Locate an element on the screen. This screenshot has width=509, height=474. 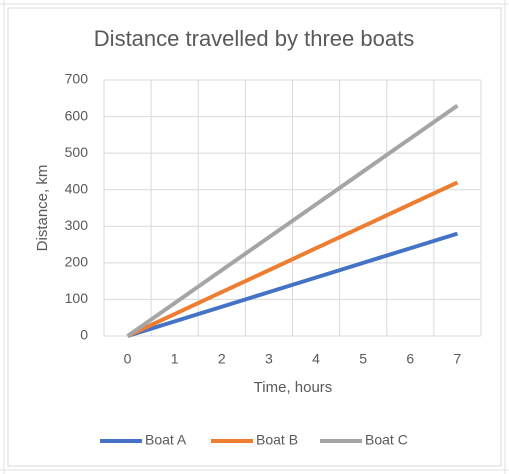
y-tick-label: 600 is located at coordinates (77, 115).